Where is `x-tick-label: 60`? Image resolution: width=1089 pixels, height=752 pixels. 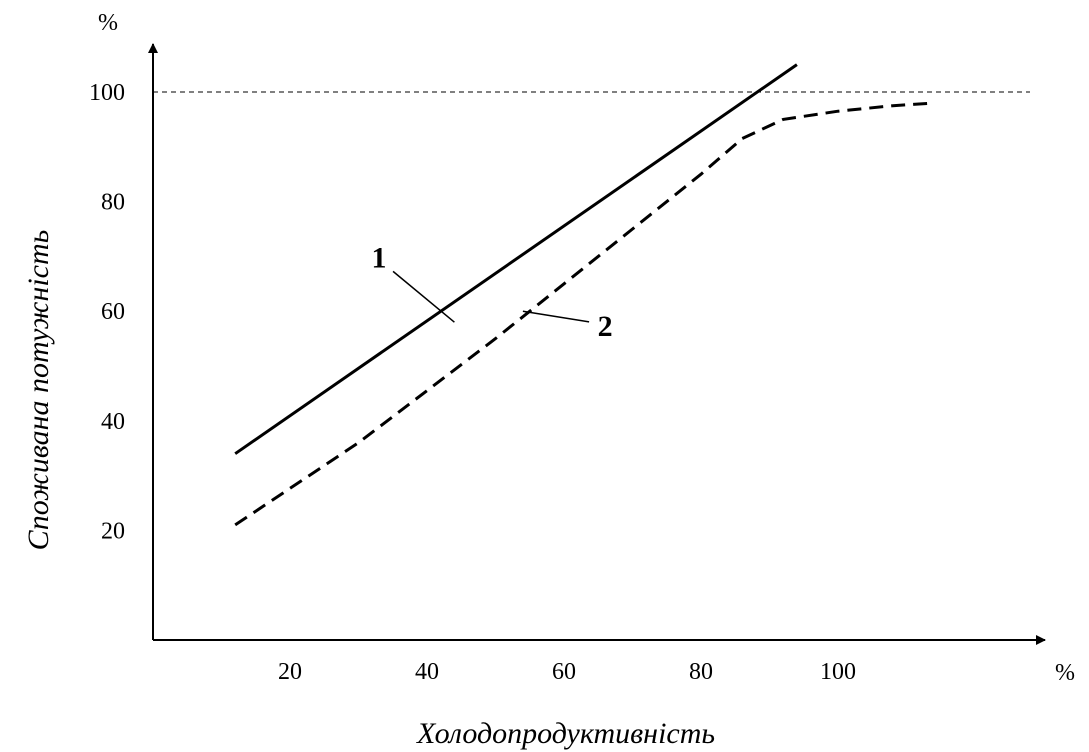 x-tick-label: 60 is located at coordinates (564, 672).